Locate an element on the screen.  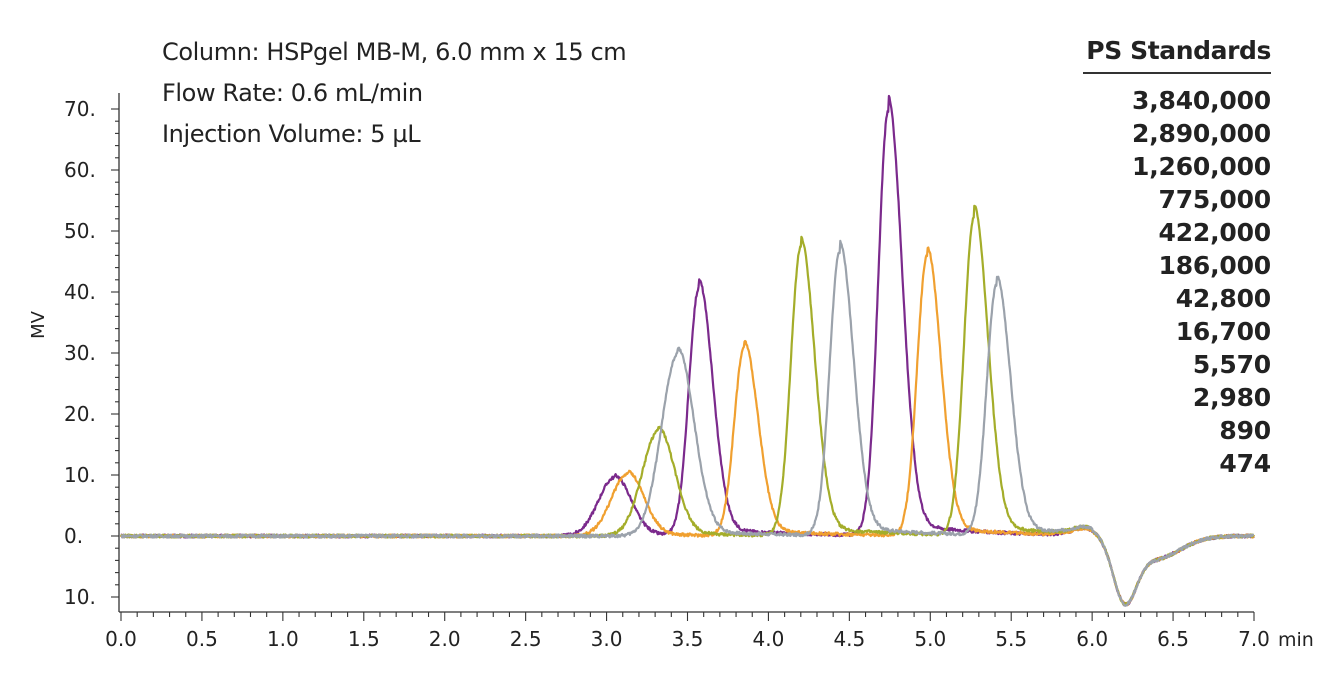
legend-entry: 890 is located at coordinates (1245, 430).